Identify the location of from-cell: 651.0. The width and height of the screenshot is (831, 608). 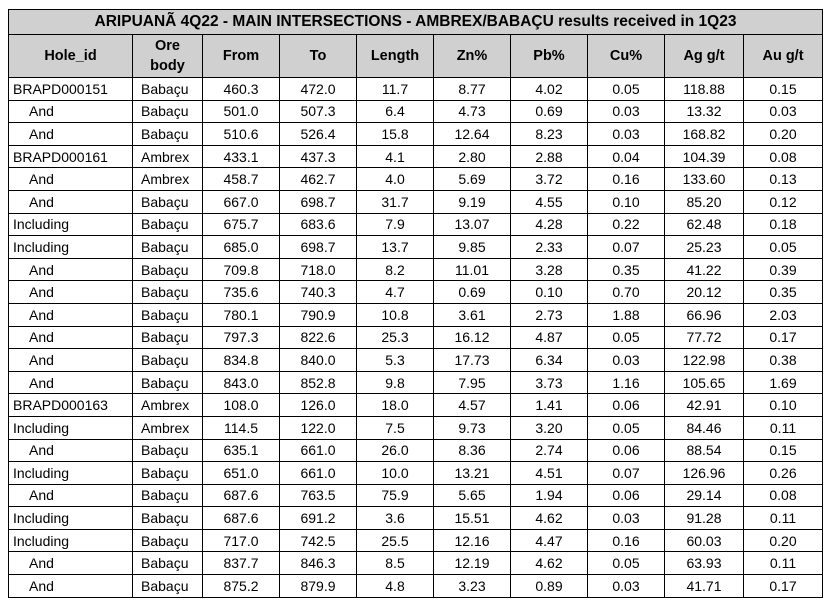
(241, 473).